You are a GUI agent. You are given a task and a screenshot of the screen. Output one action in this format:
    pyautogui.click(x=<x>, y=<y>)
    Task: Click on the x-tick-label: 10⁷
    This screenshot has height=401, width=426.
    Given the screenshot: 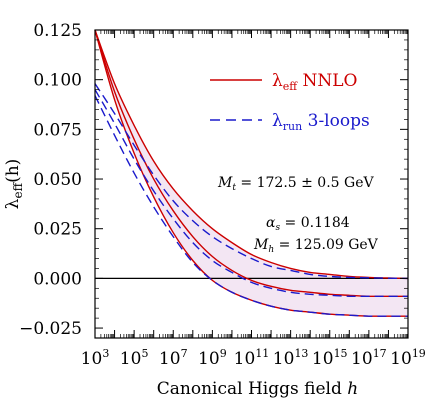 What is the action you would take?
    pyautogui.click(x=173, y=358)
    